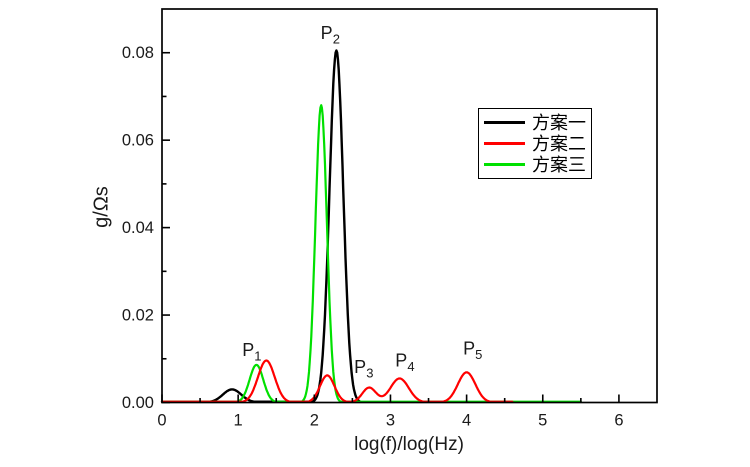  What do you see at coordinates (251, 352) in the screenshot?
I see `peak-label: P1` at bounding box center [251, 352].